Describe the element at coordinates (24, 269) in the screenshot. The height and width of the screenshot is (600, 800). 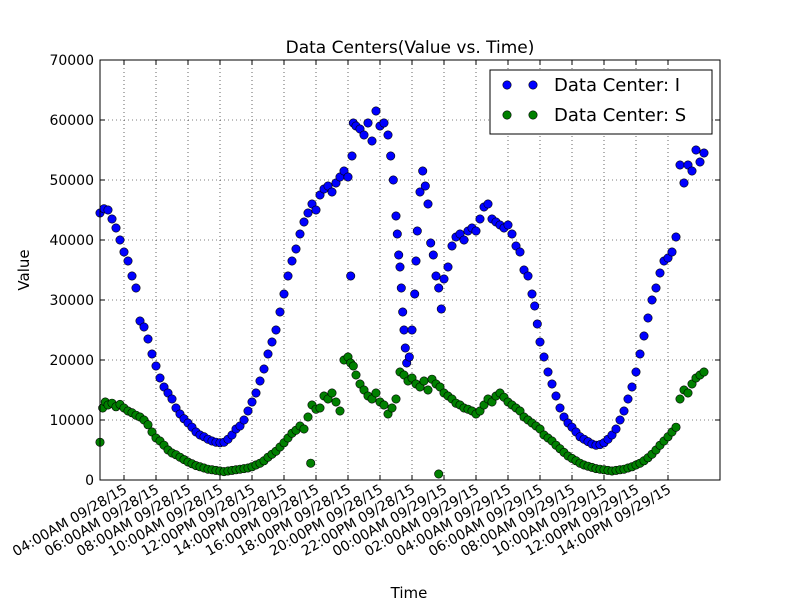
I see `y-axis-title: Value` at that location.